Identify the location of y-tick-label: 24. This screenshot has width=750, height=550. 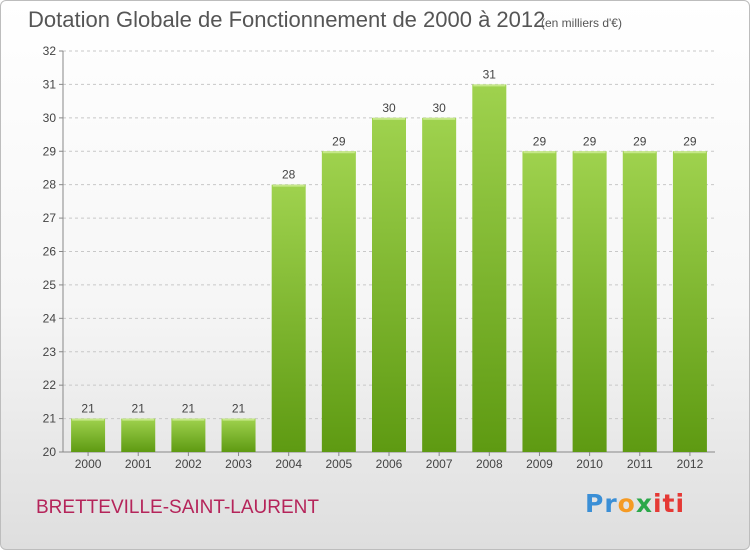
(50, 318).